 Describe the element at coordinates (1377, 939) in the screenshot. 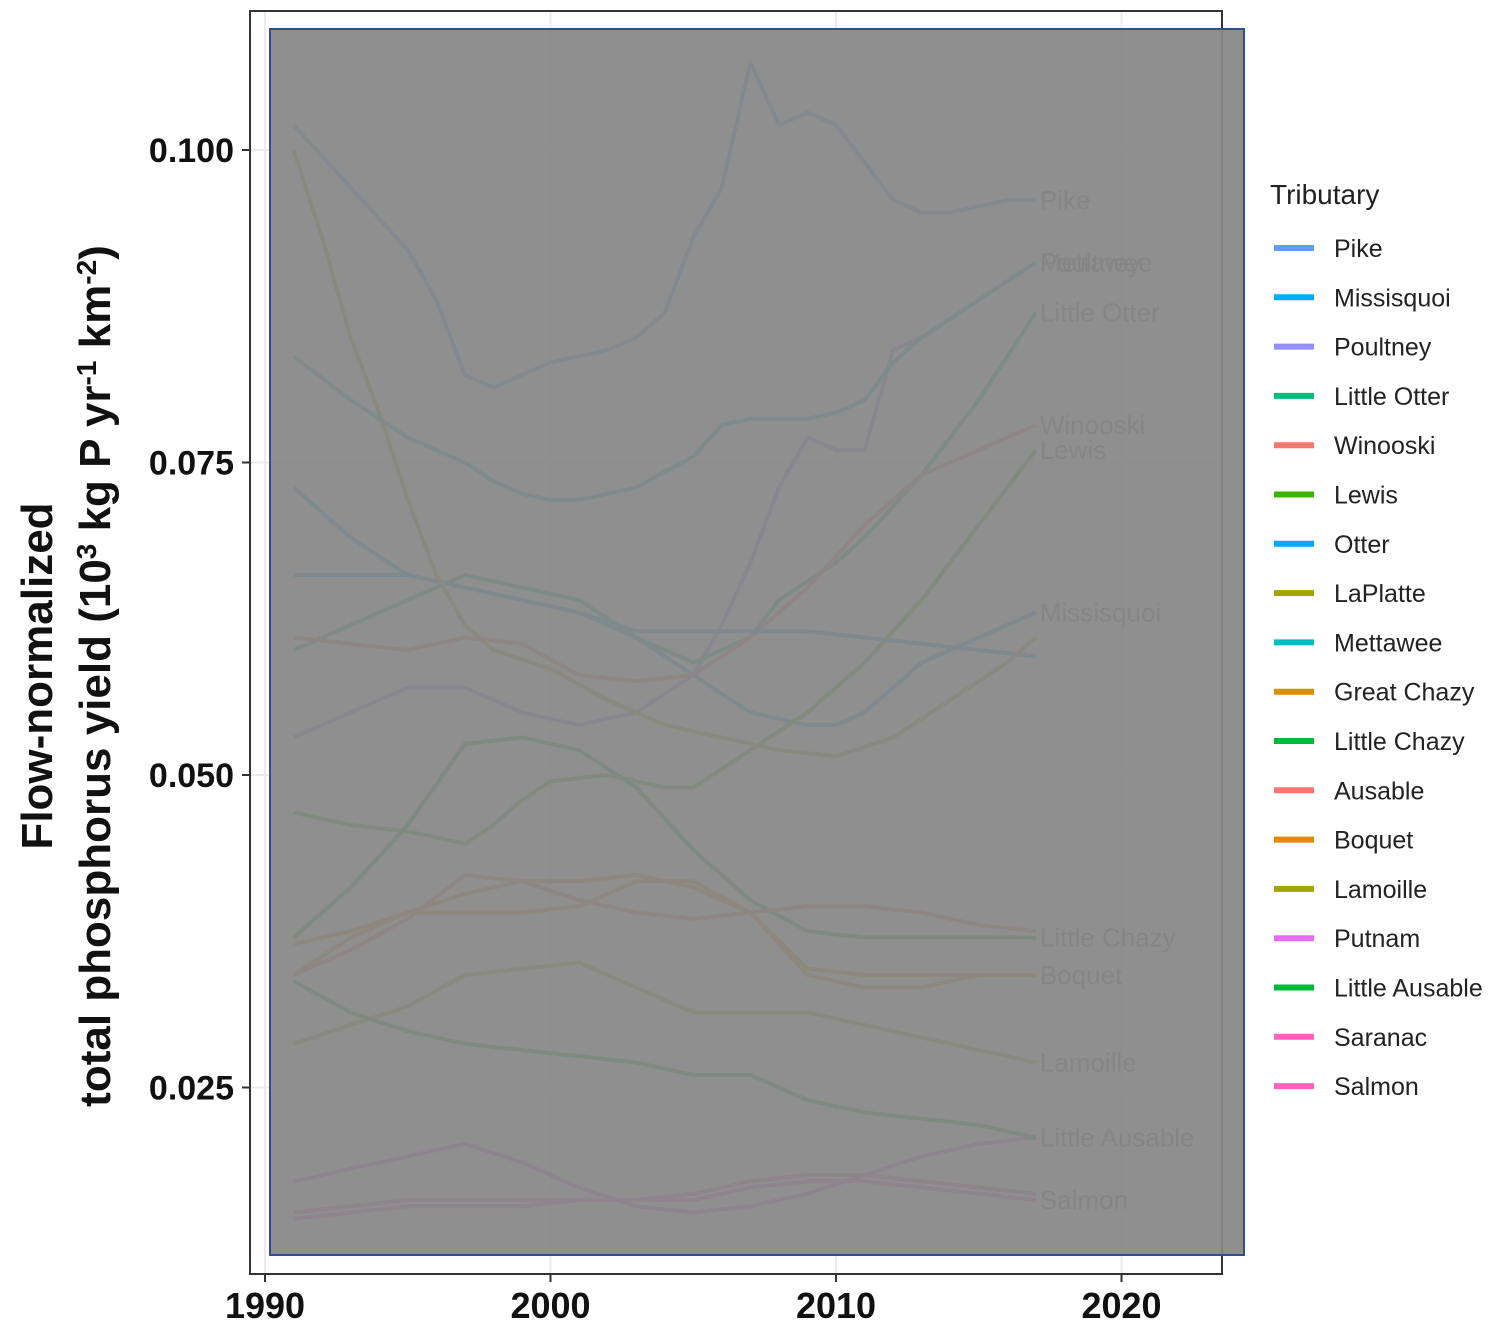

I see `legend-label-putnam: Putnam` at that location.